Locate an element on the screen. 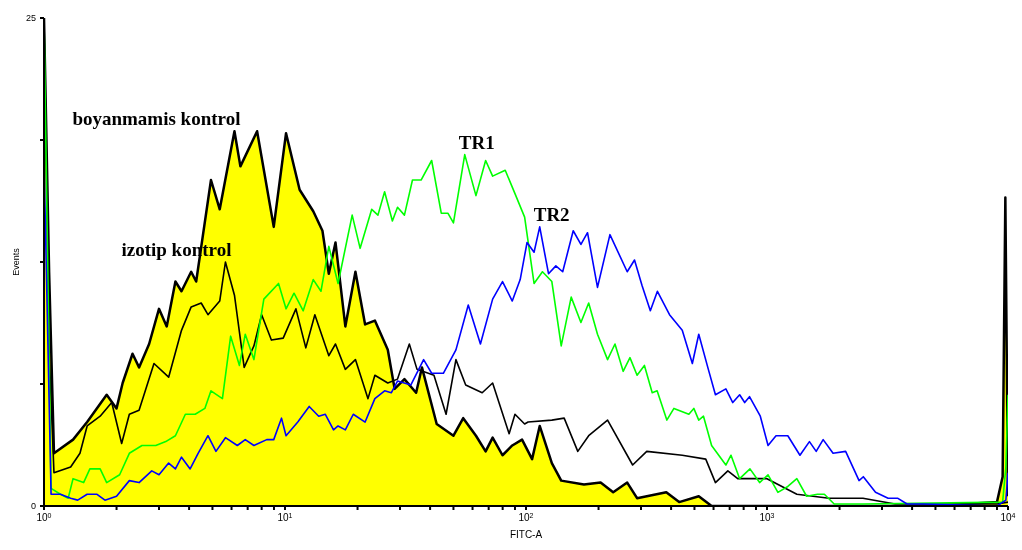 The height and width of the screenshot is (550, 1022). y-axis-title: Events is located at coordinates (16, 261).